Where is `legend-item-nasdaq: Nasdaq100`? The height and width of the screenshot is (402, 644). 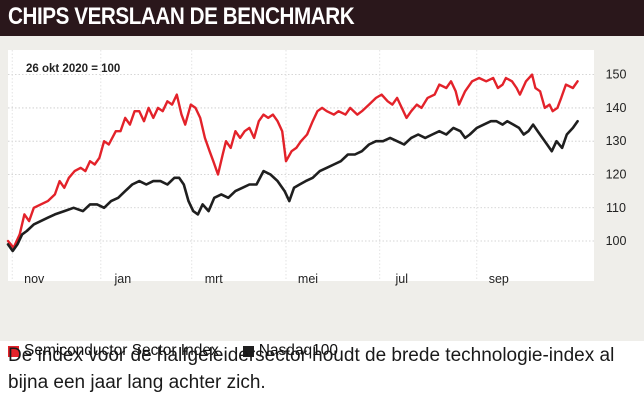
legend-item-nasdaq: Nasdaq100 is located at coordinates (290, 351).